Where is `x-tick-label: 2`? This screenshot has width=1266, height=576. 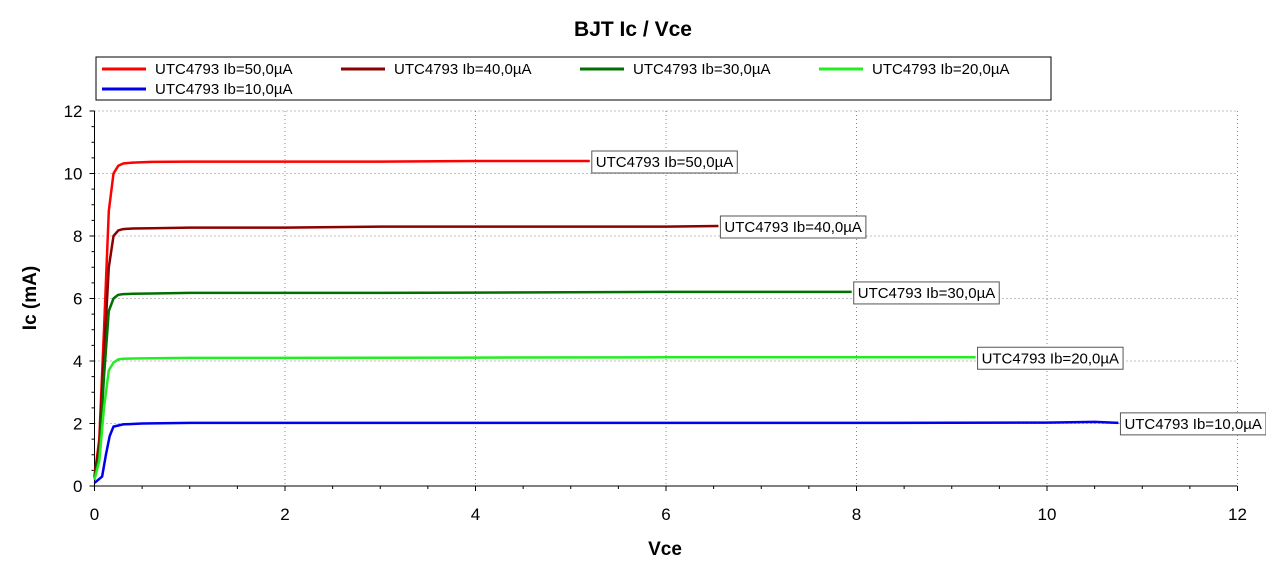
x-tick-label: 2 is located at coordinates (284, 514).